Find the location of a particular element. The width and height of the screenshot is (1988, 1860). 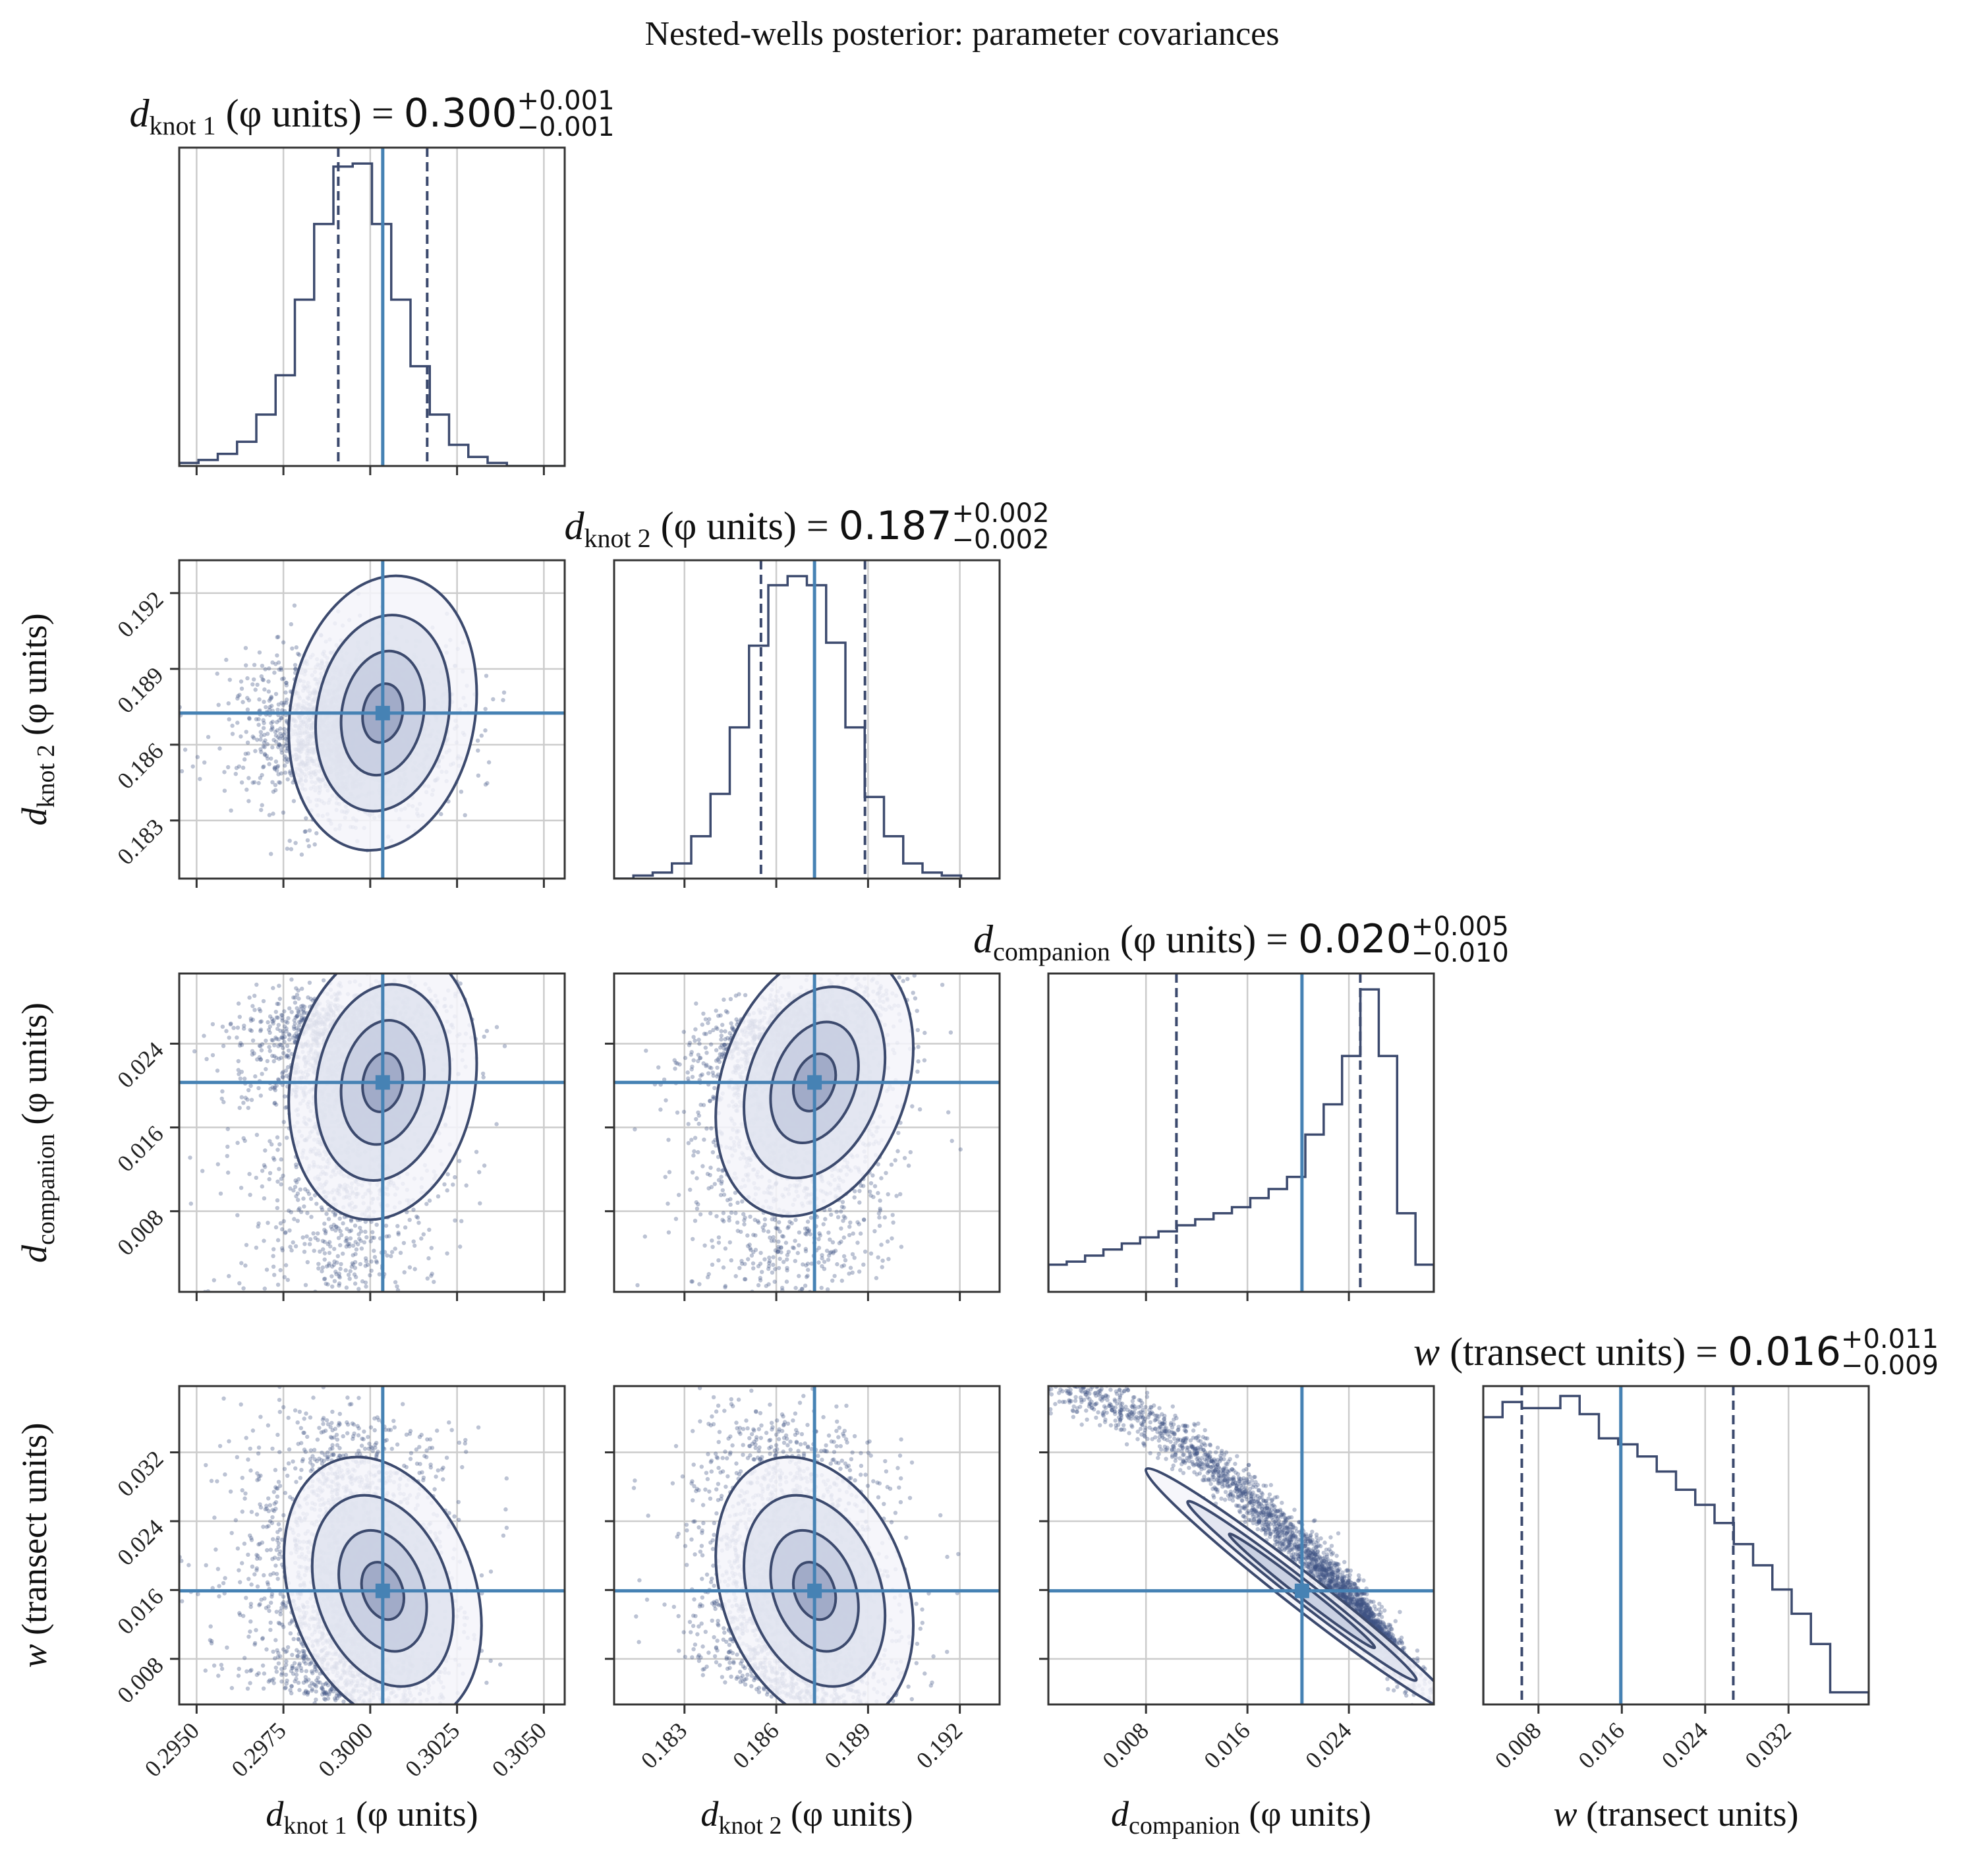

panel-frame is located at coordinates (372, 719).